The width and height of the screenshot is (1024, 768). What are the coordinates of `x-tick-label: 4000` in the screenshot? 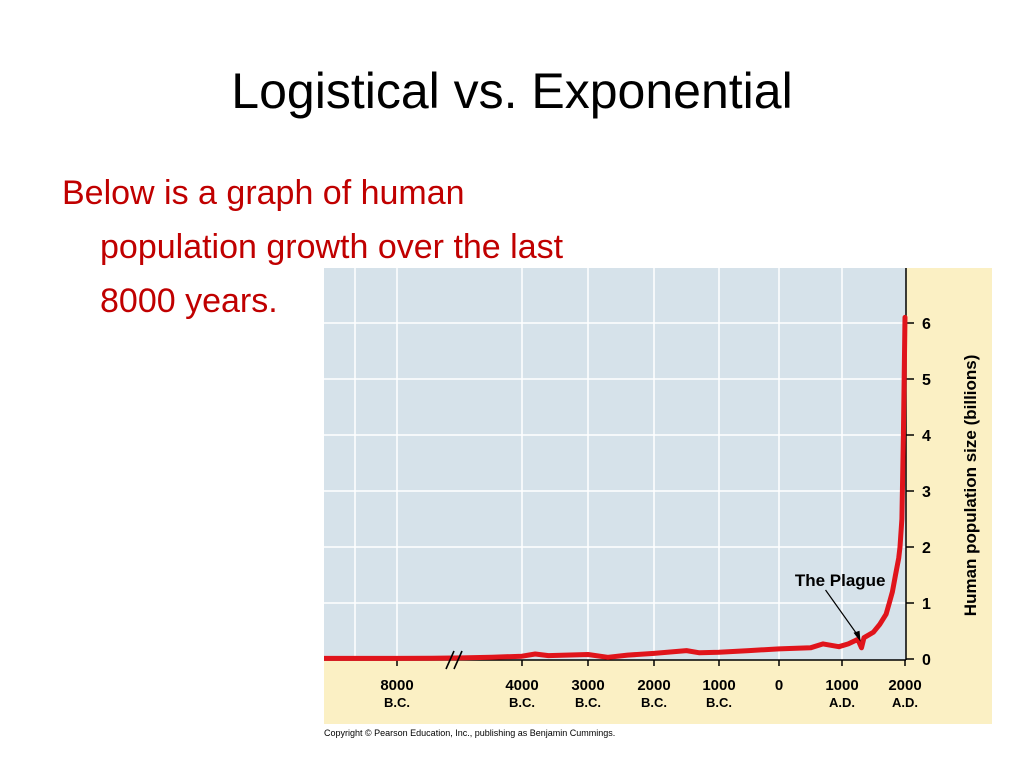 It's located at (521, 685).